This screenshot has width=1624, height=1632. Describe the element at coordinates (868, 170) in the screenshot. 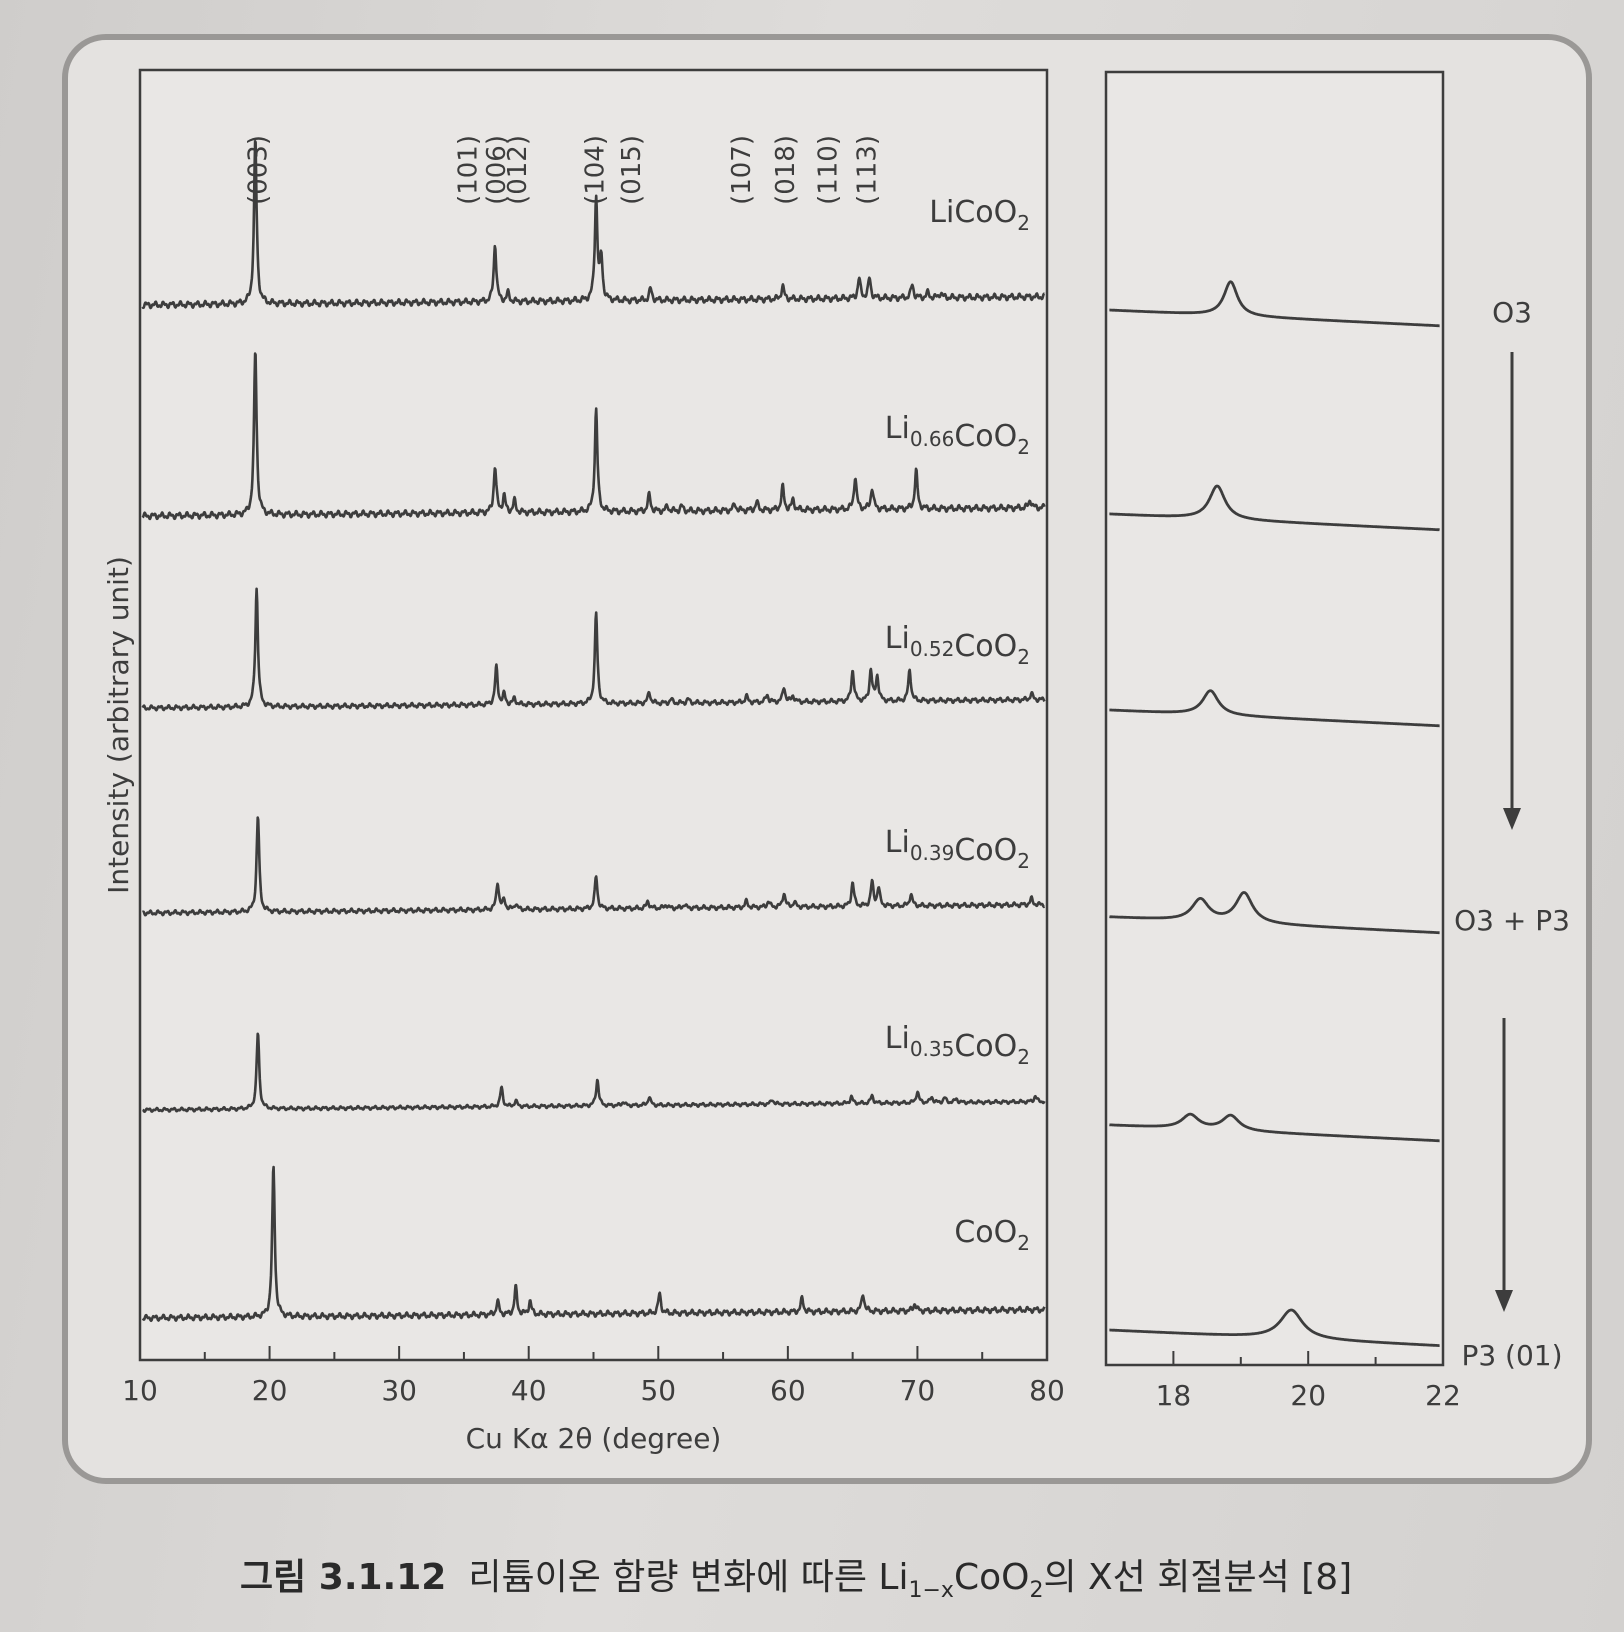

I see `peak-label: (113)` at that location.